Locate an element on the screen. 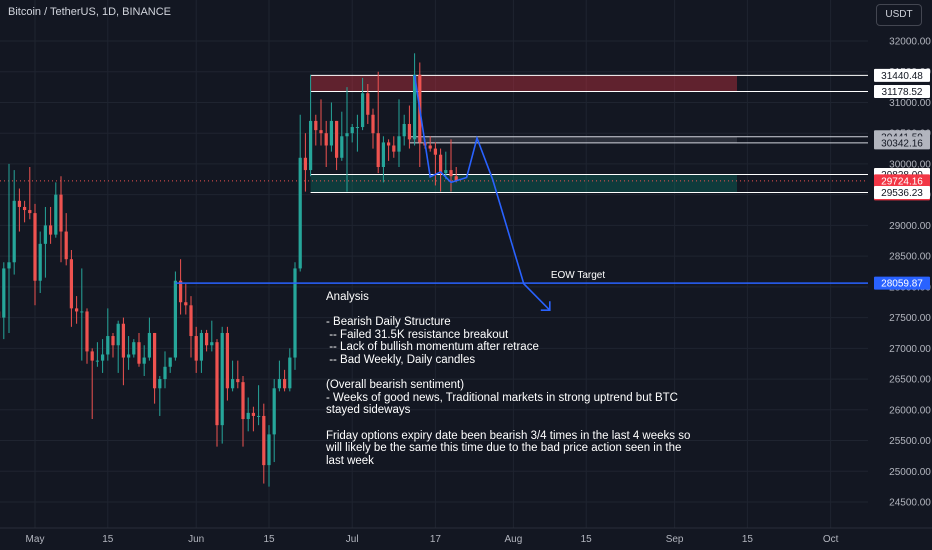 The width and height of the screenshot is (932, 550). price-tick-label: 27500.00 is located at coordinates (910, 318).